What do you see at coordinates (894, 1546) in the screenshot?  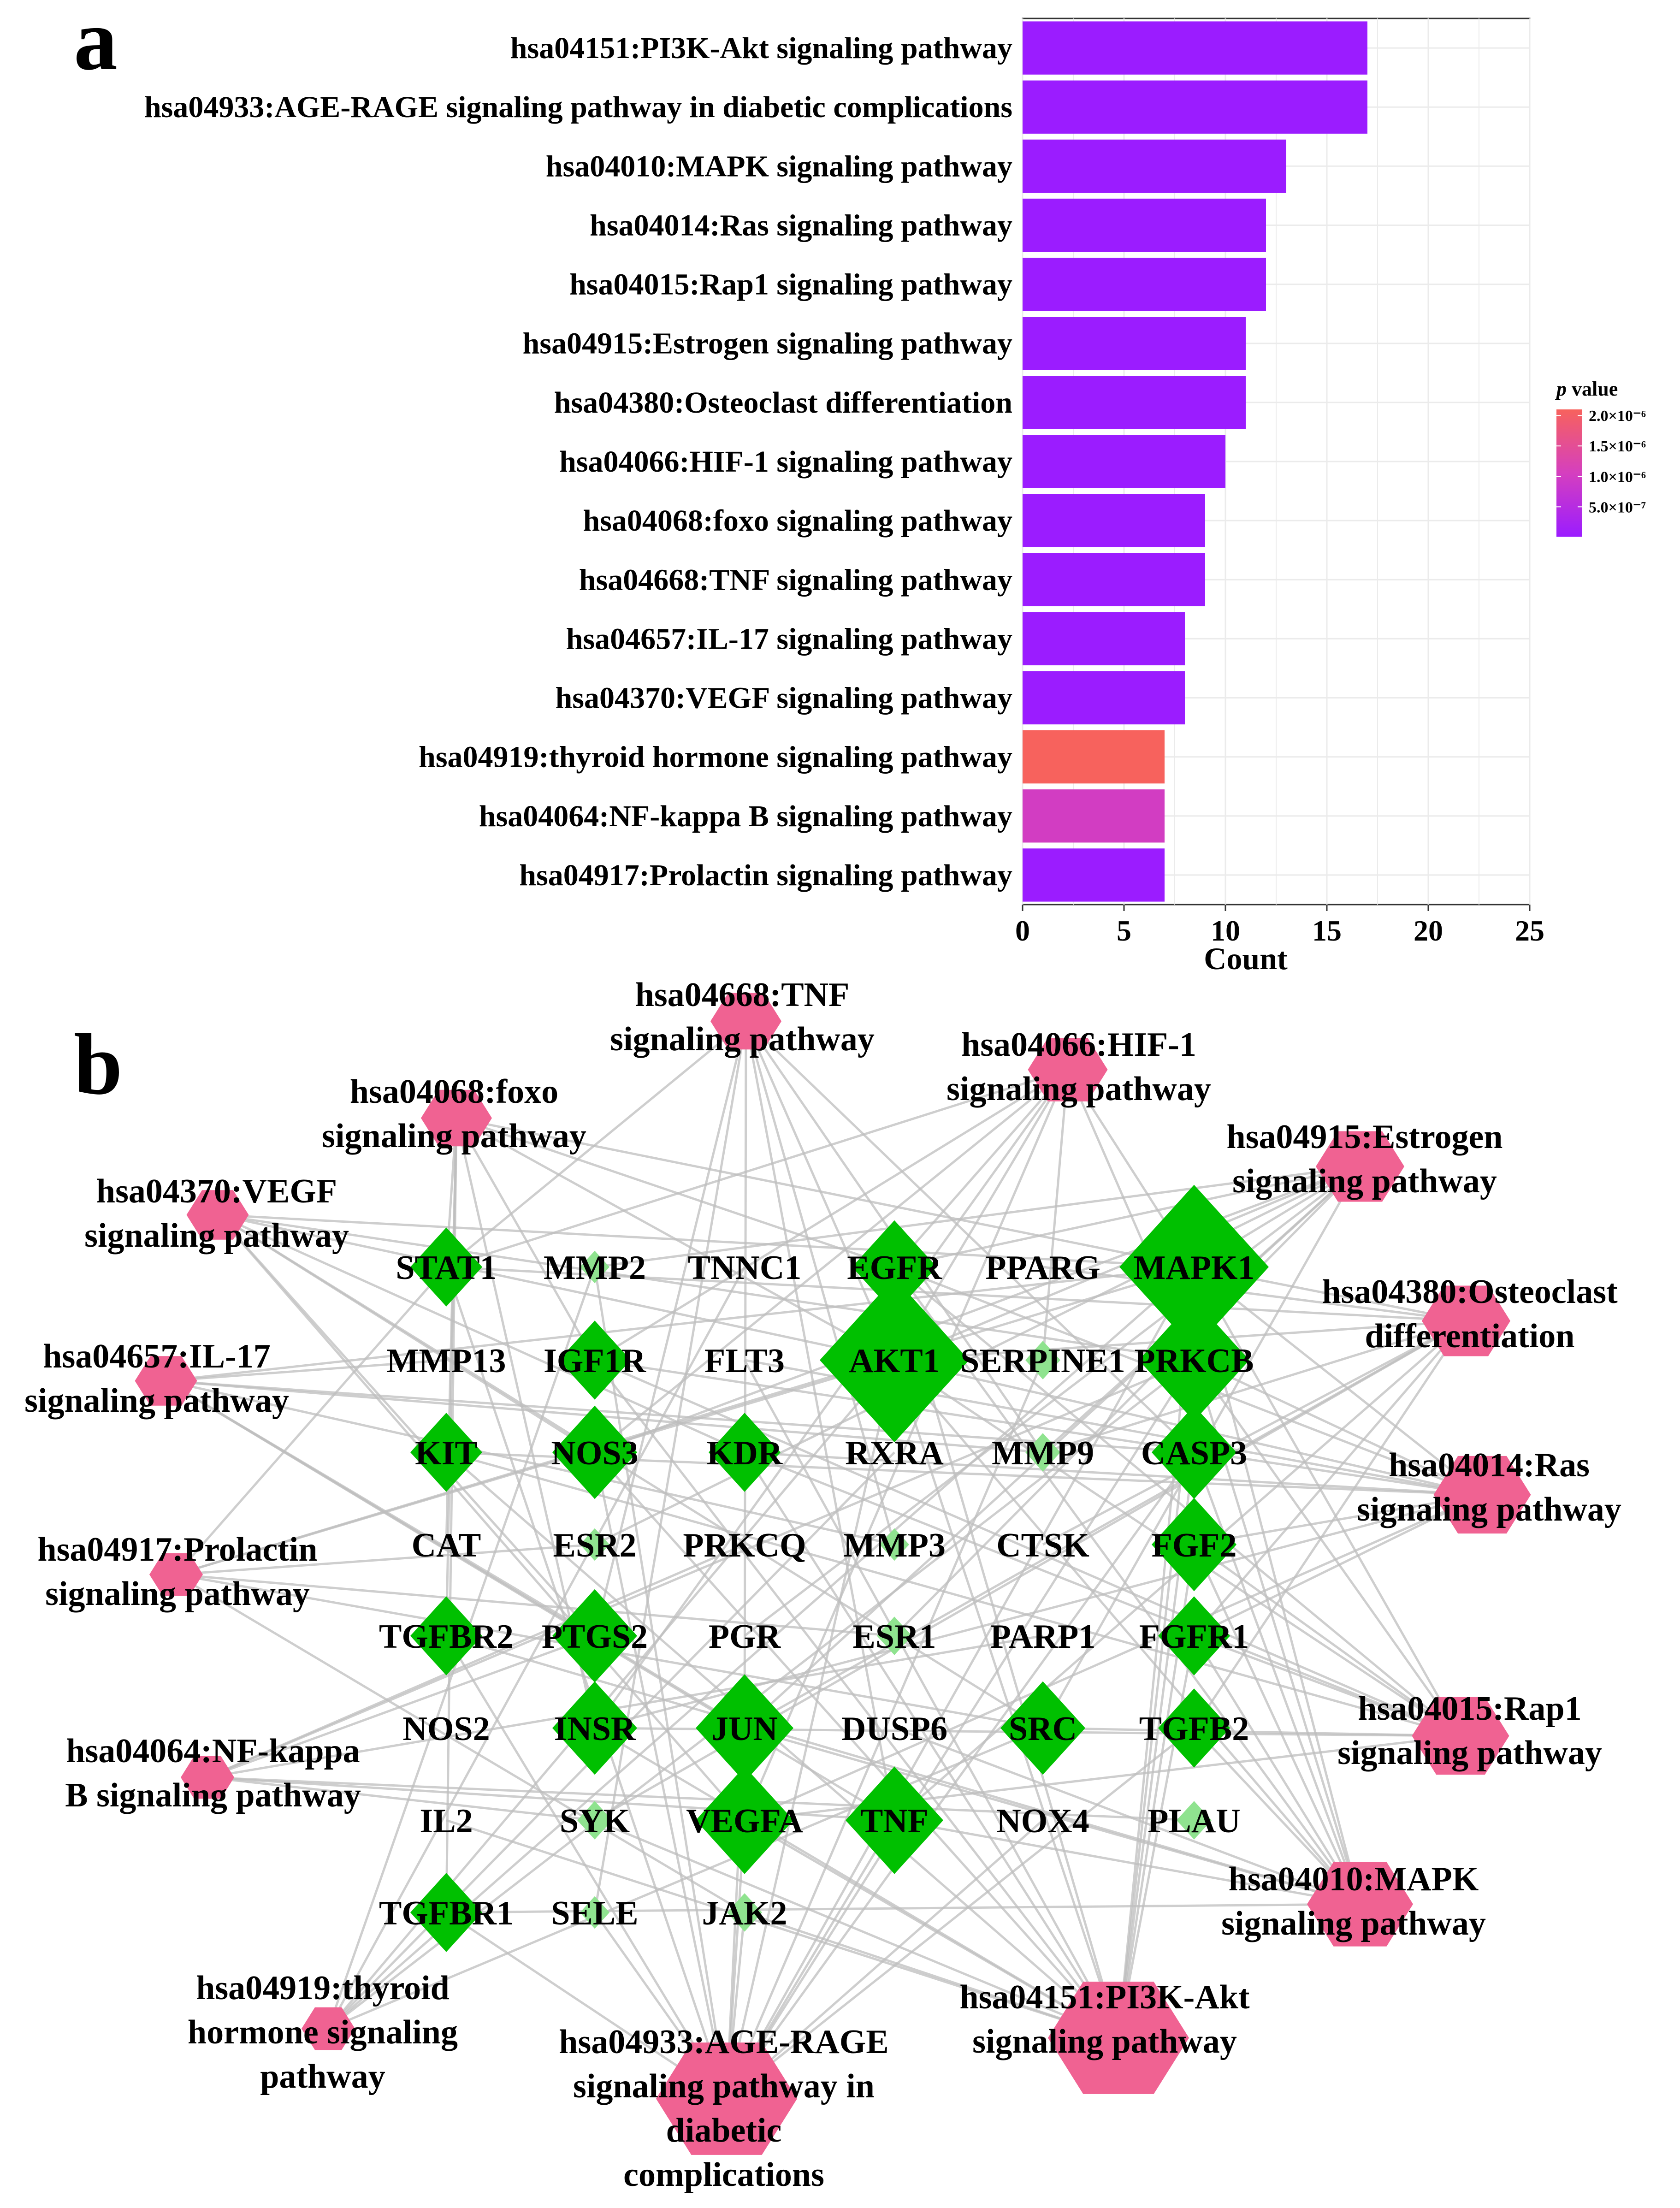 I see `gene-label-mmp3: MMP3` at bounding box center [894, 1546].